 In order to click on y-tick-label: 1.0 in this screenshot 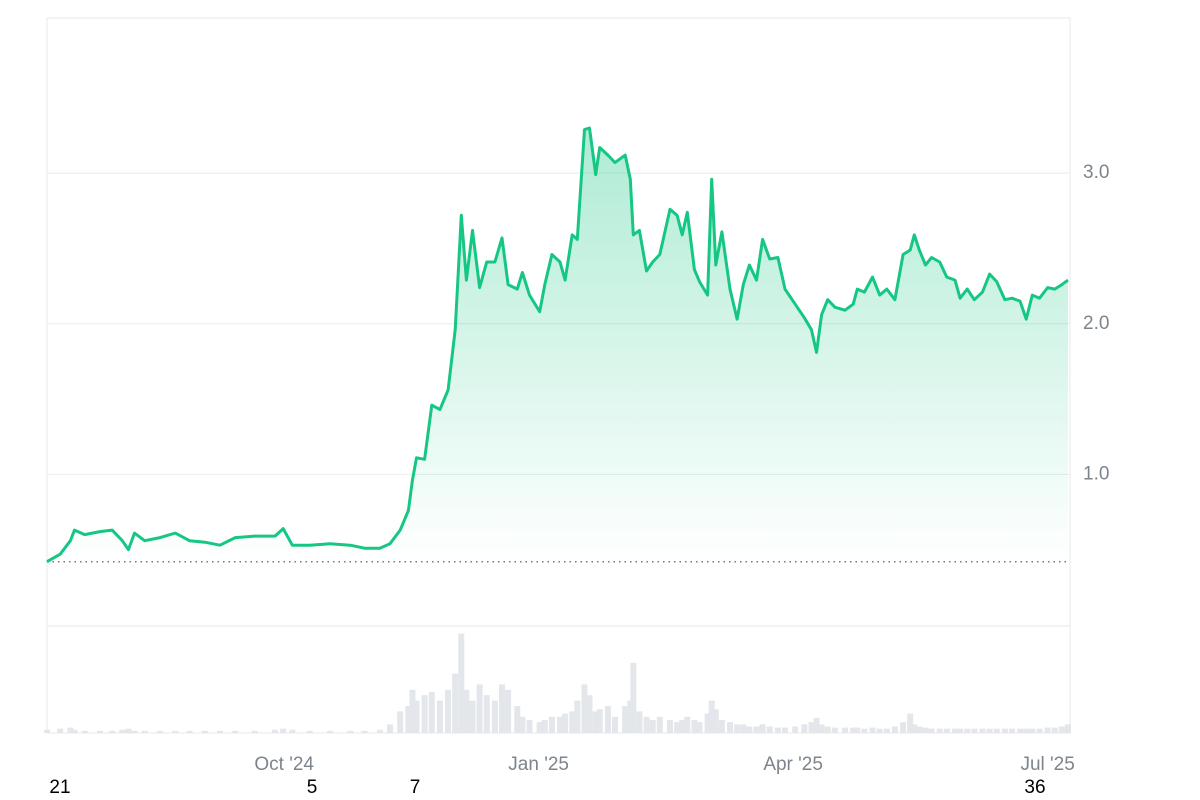, I will do `click(1096, 473)`.